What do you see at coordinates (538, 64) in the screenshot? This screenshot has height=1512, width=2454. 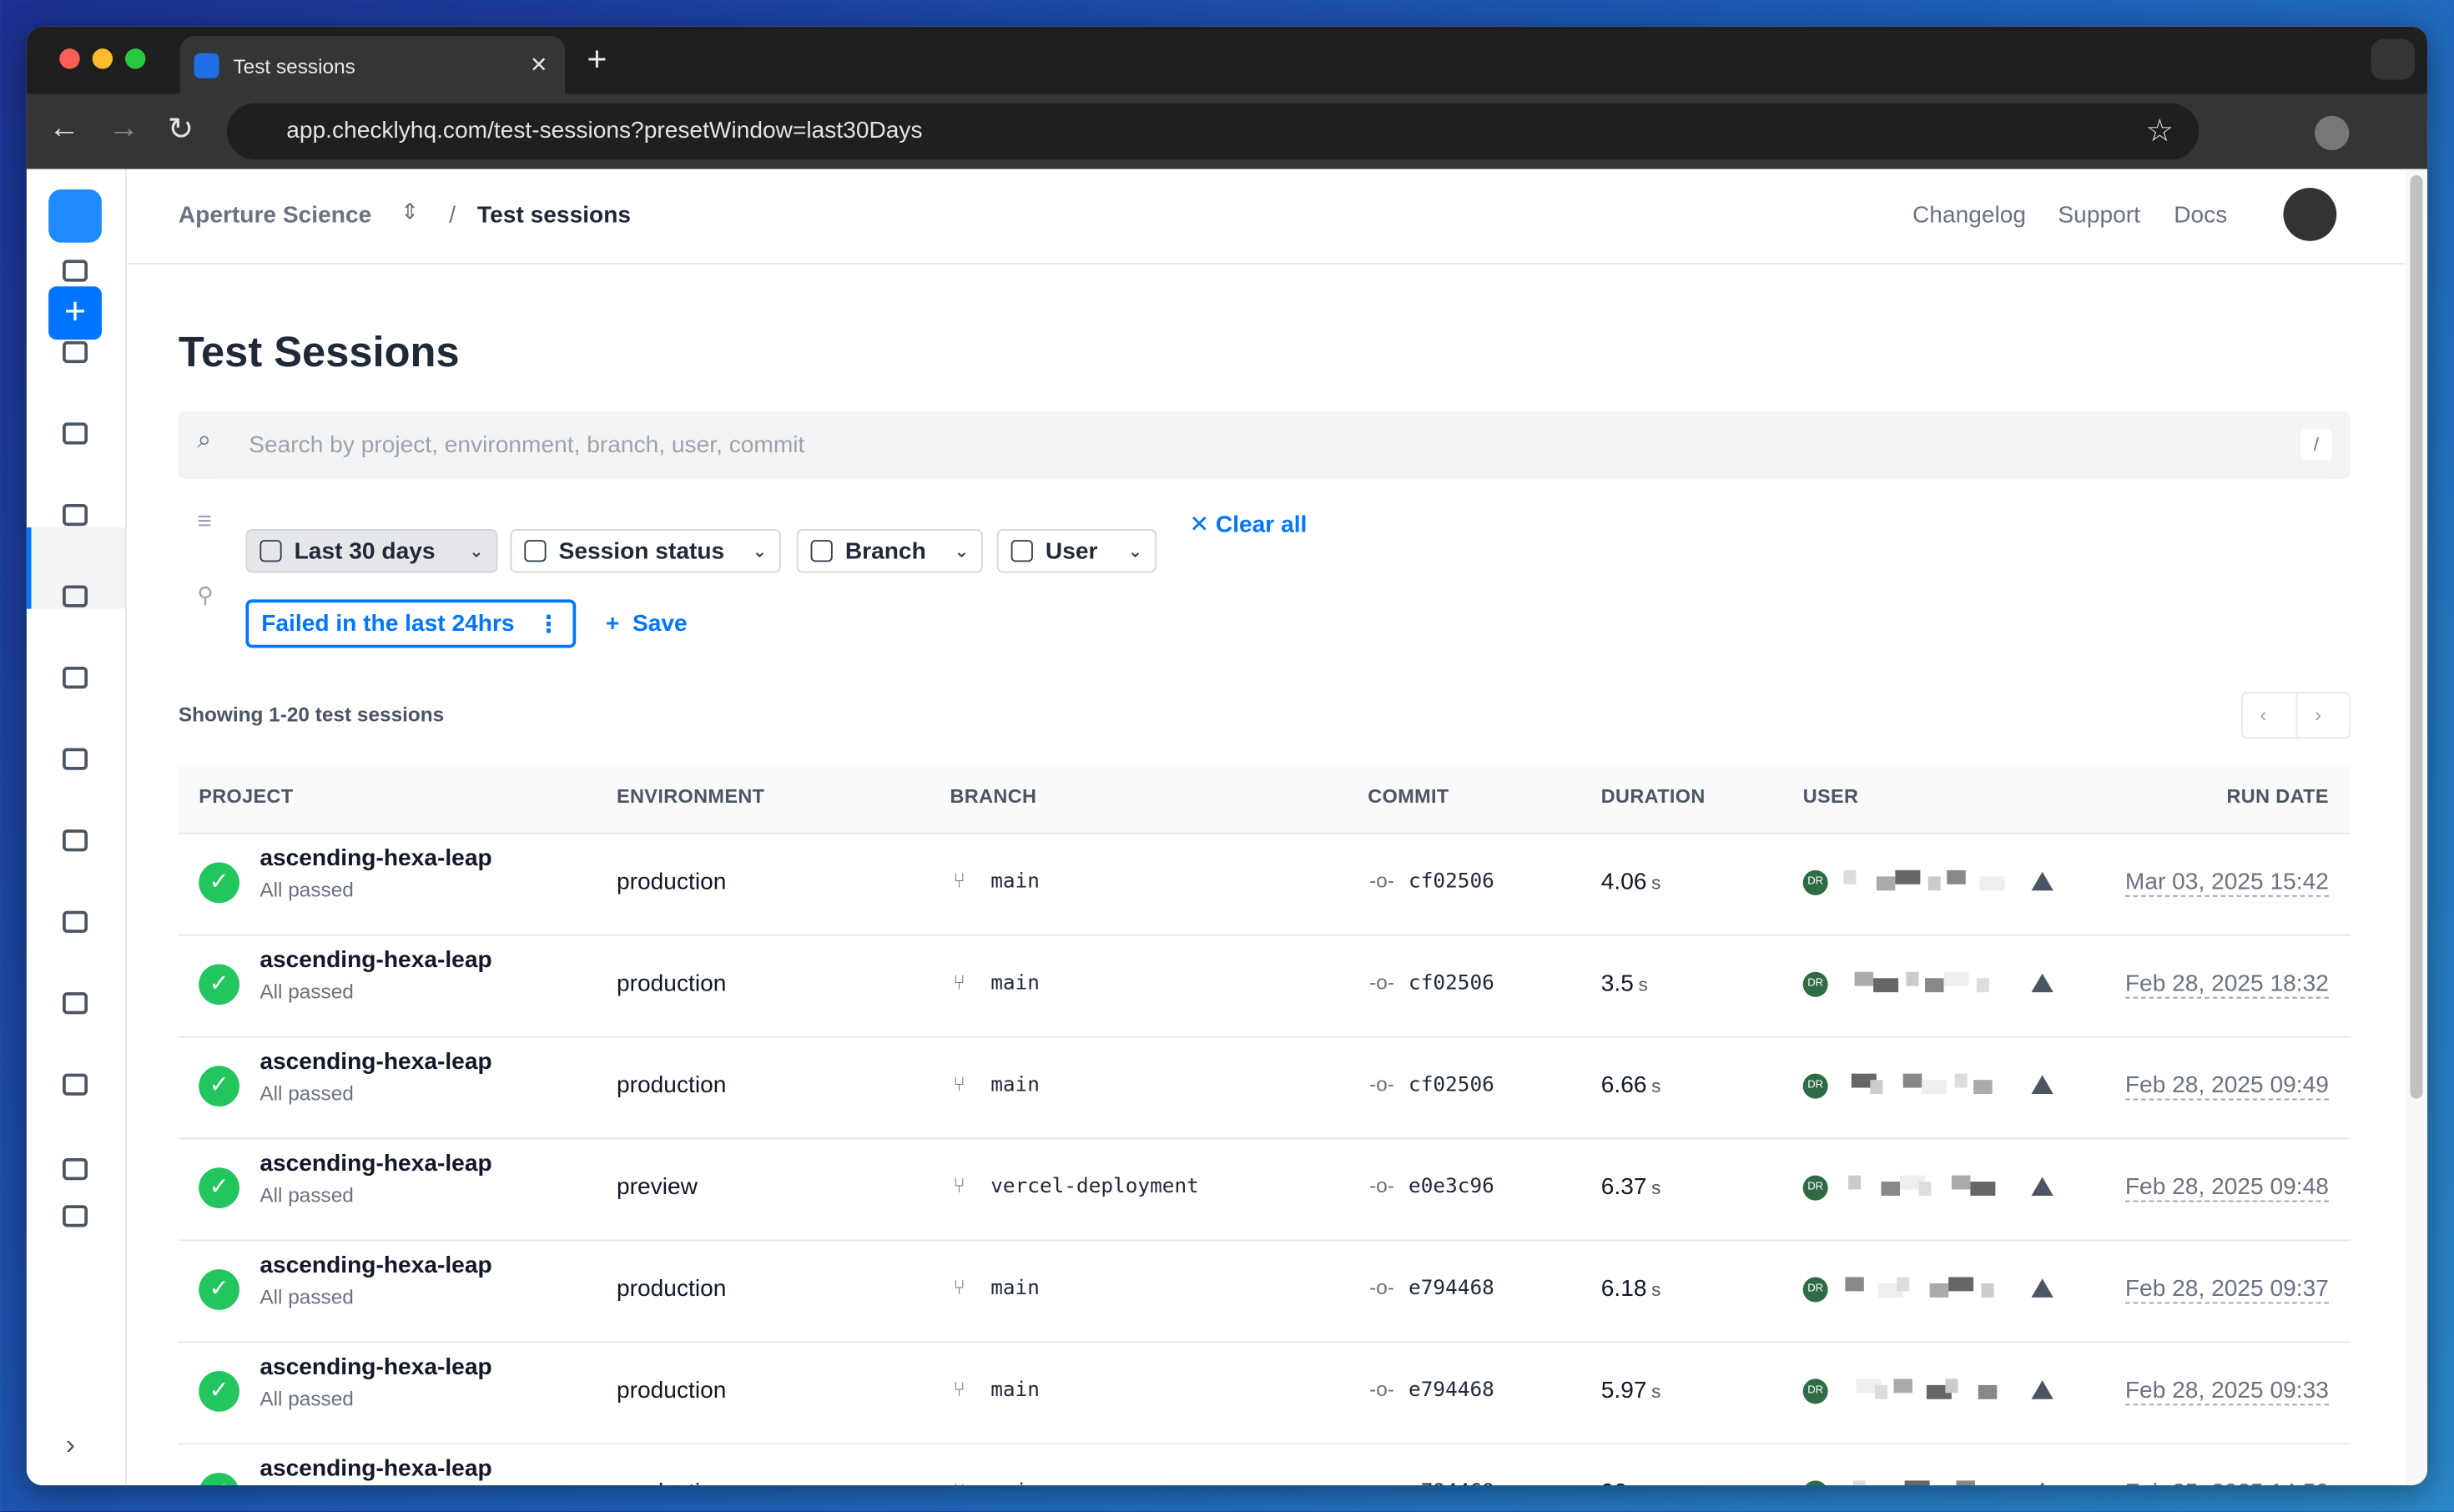 I see `tab-close: ×` at bounding box center [538, 64].